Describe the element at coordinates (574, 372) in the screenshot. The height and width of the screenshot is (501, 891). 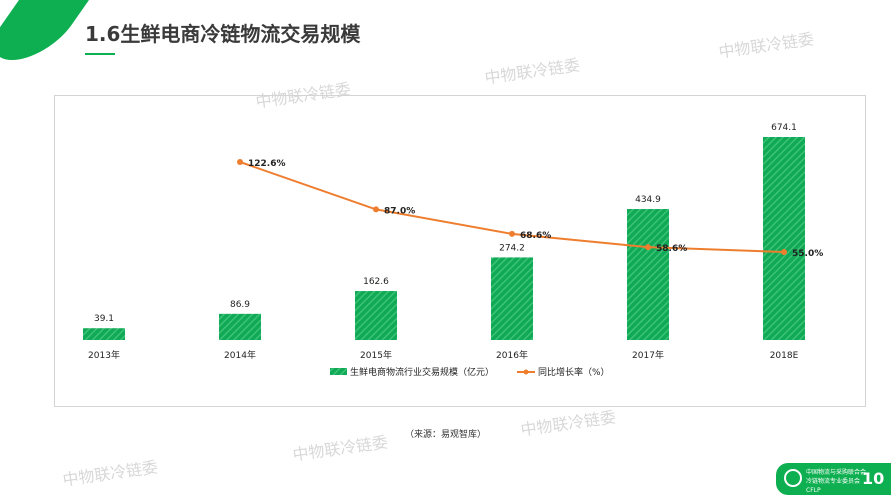
I see `legend-line-label: 同比增长率（%）` at that location.